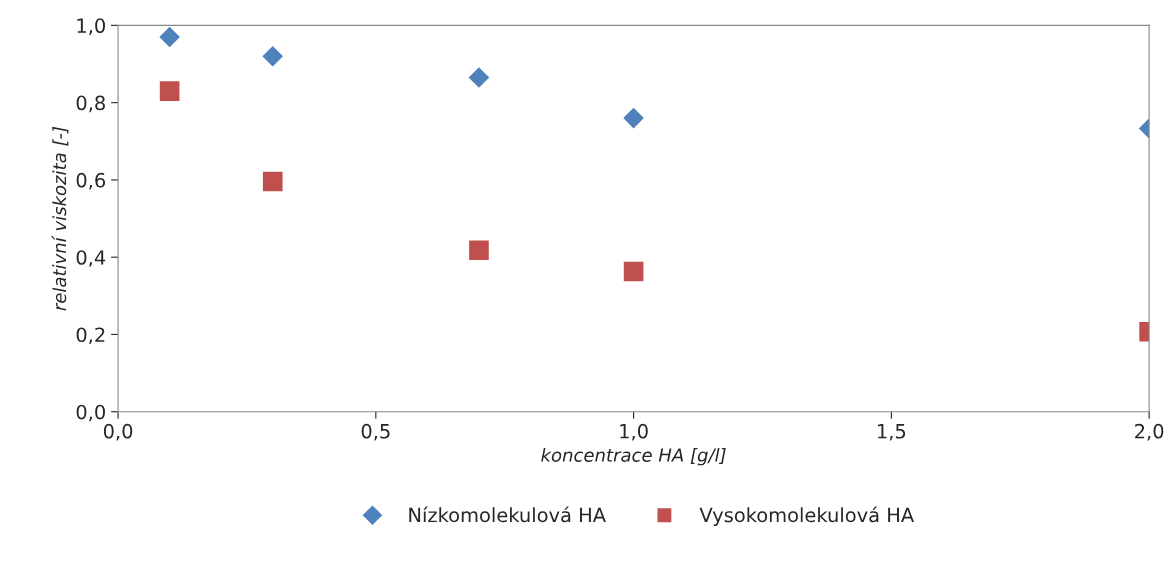  I want to click on legend-label: Vysokomolekulová HA, so click(807, 516).